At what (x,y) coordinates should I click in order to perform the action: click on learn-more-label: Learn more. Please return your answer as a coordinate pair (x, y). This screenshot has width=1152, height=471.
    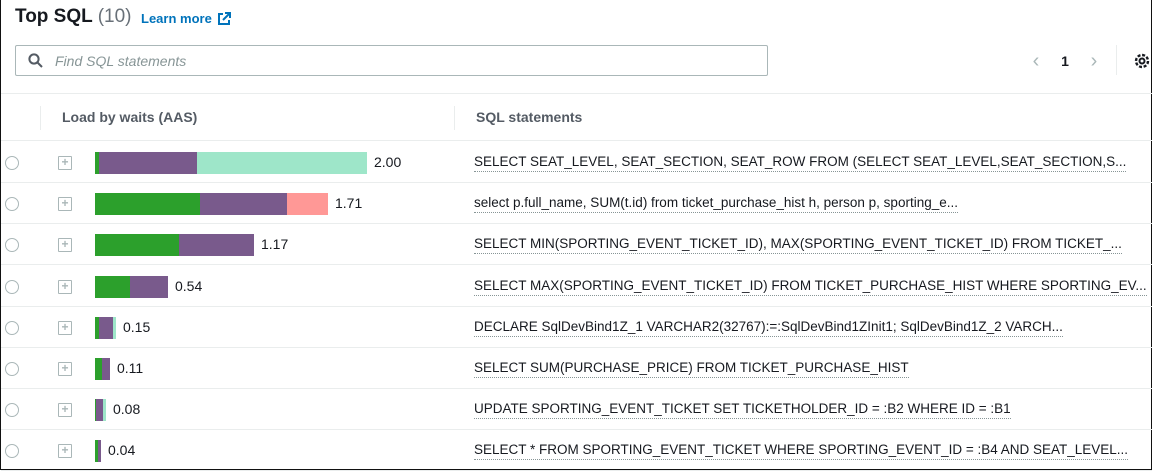
    Looking at the image, I should click on (176, 18).